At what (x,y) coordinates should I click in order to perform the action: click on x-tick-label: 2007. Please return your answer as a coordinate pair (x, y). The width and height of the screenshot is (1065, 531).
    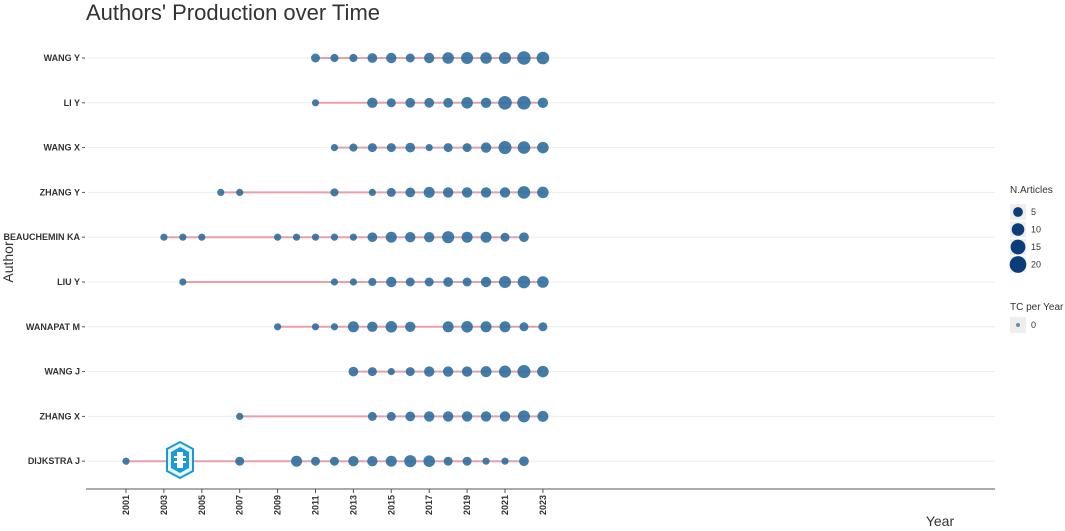
    Looking at the image, I should click on (240, 505).